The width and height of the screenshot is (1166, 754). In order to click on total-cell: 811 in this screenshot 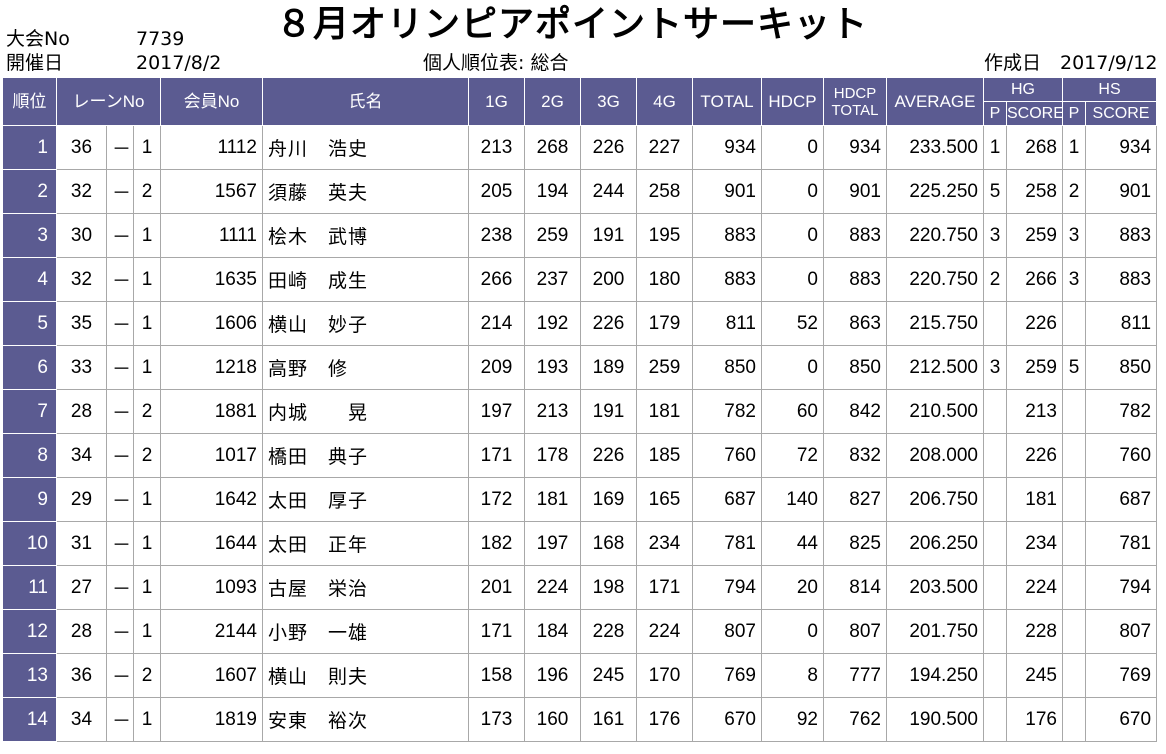, I will do `click(727, 323)`.